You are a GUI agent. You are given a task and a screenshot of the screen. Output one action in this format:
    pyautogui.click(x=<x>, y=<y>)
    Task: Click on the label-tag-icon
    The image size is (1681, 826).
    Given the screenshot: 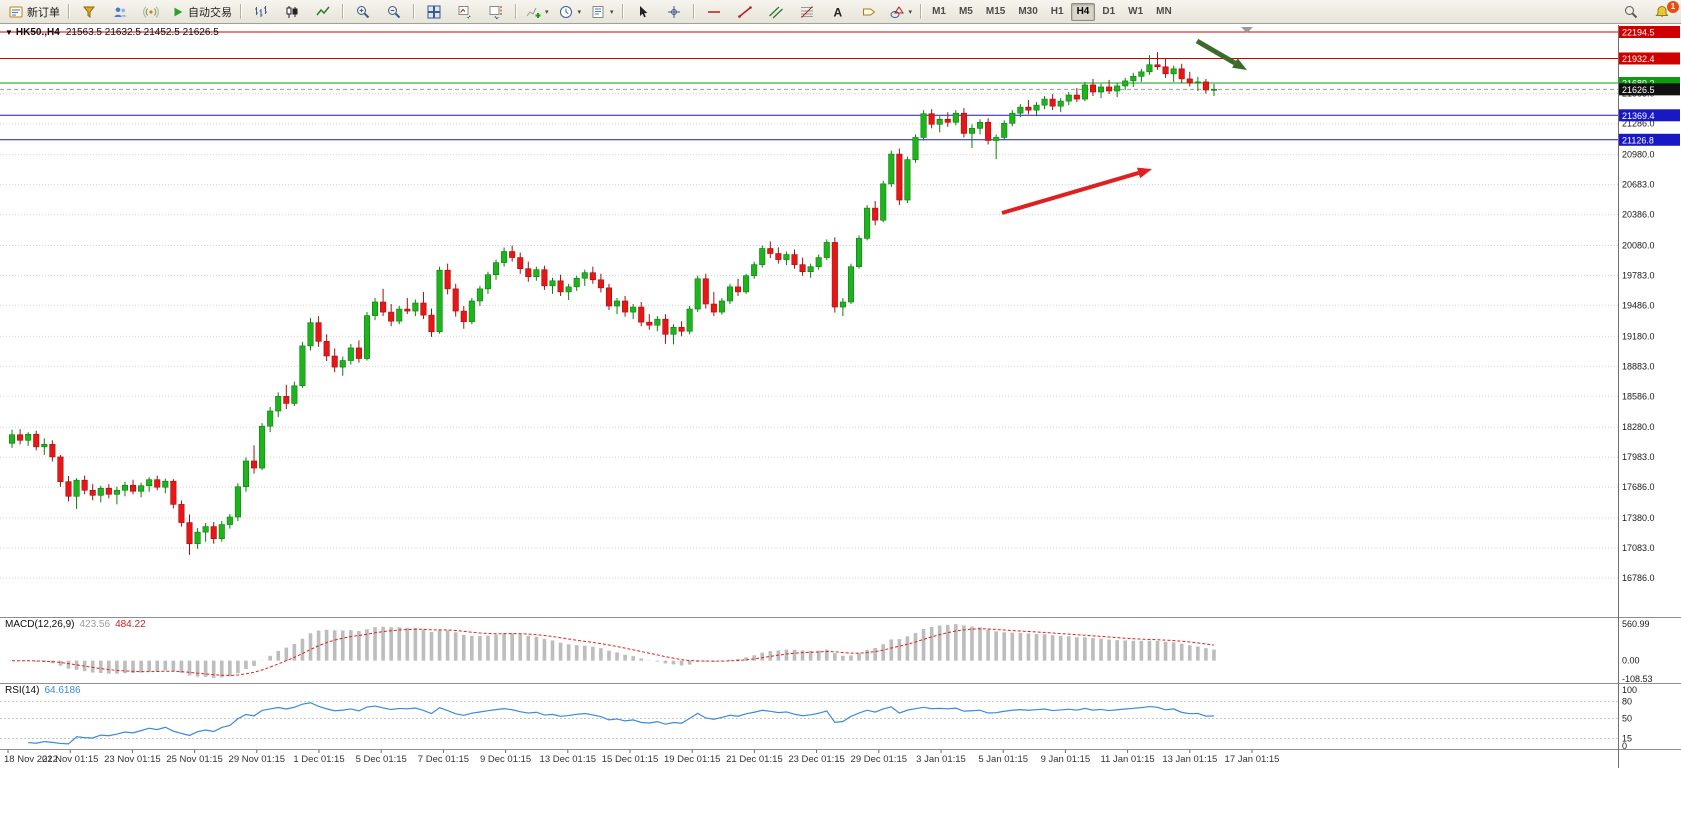 What is the action you would take?
    pyautogui.click(x=869, y=12)
    